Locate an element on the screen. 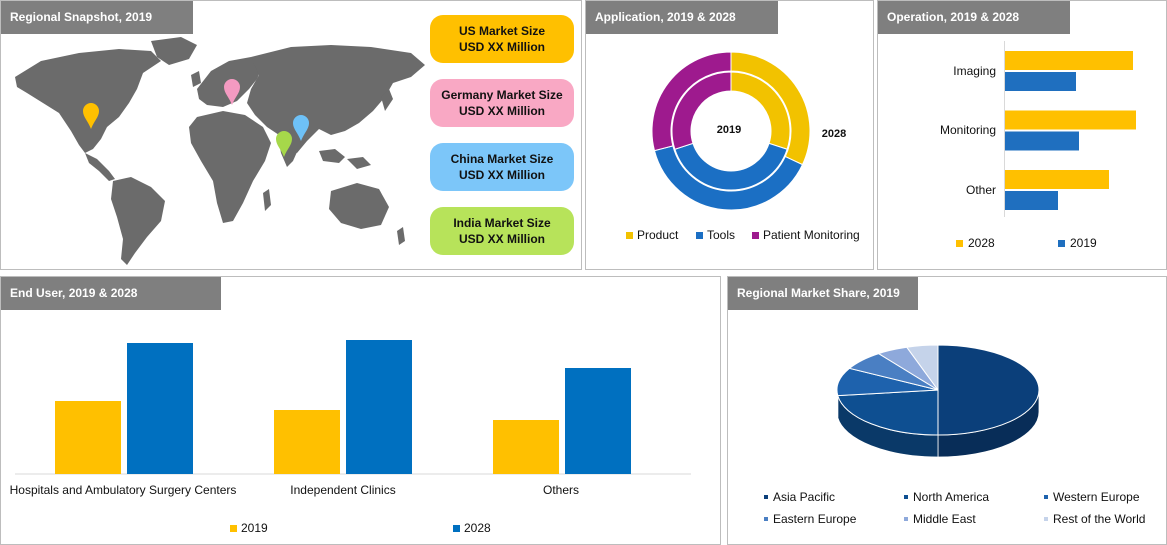 The image size is (1167, 545). donut-outer-label: 2028 is located at coordinates (834, 134).